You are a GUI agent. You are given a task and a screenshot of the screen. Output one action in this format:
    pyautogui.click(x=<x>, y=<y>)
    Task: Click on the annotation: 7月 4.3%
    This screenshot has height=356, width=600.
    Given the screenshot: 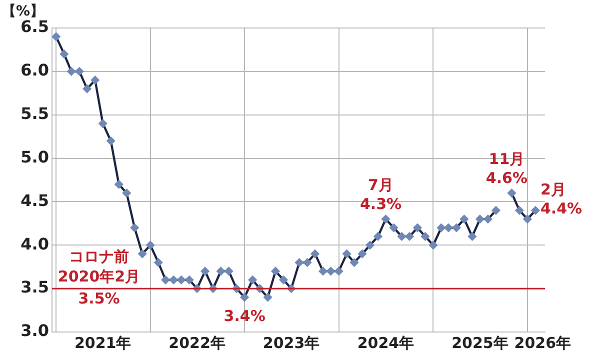 What is the action you would take?
    pyautogui.click(x=381, y=194)
    